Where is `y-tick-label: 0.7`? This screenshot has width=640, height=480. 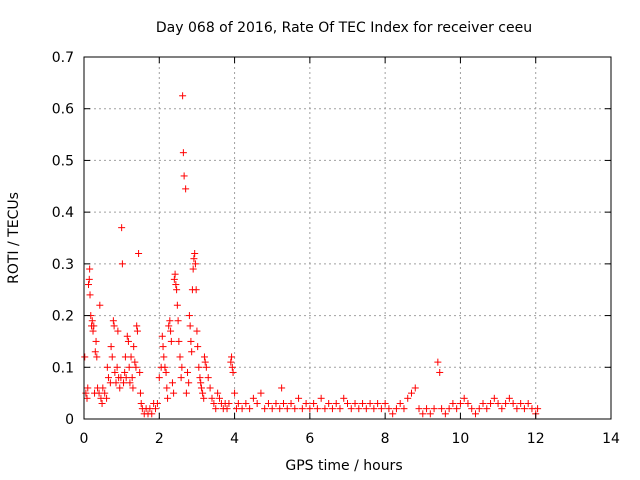 y-tick-label: 0.7 is located at coordinates (63, 58).